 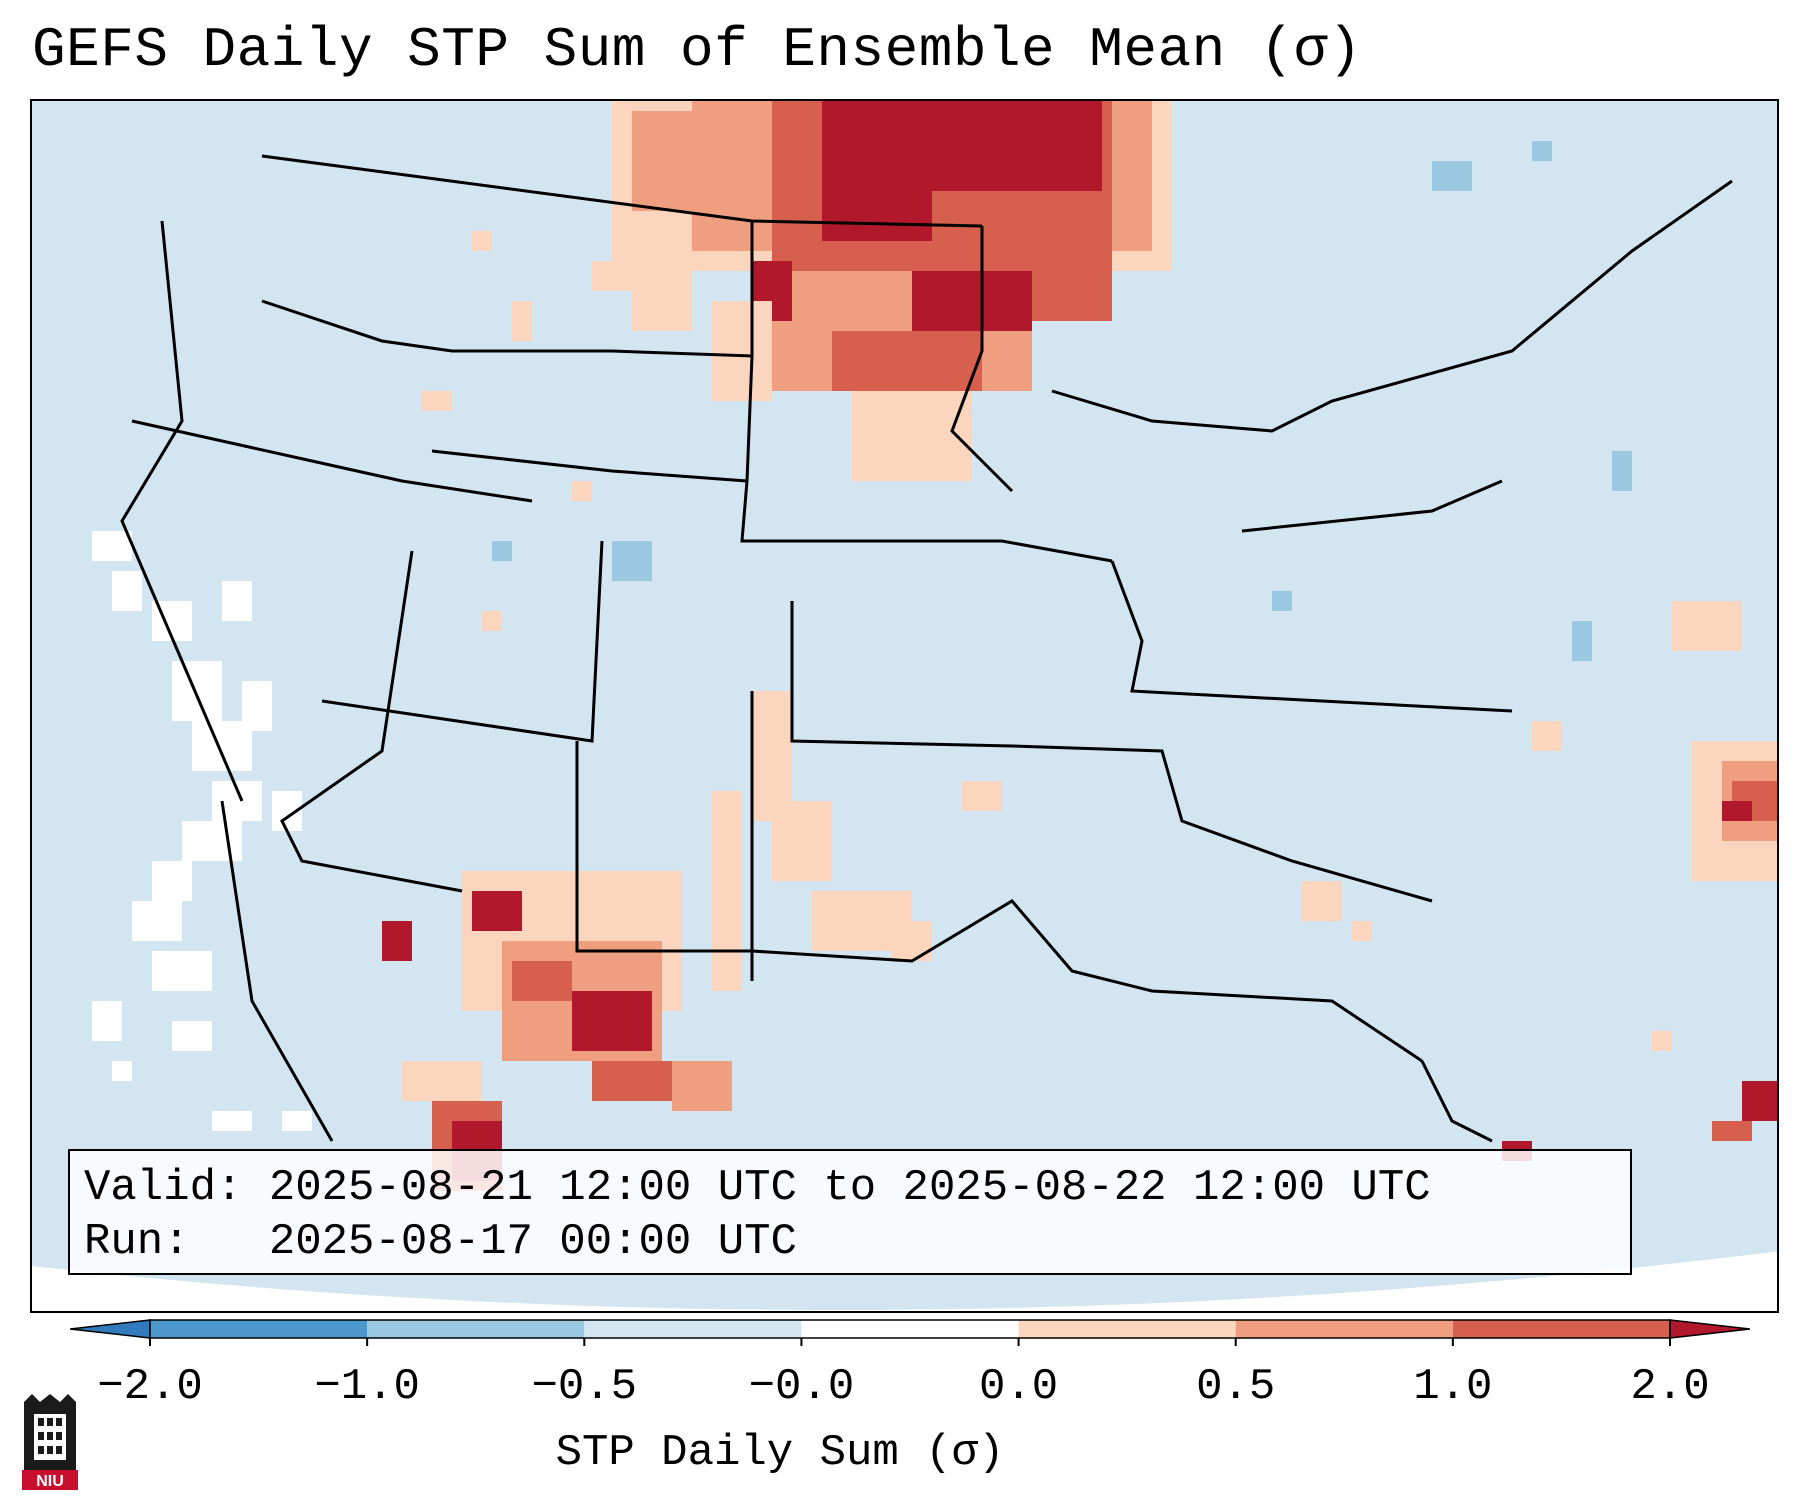 I want to click on colorbar-outline, so click(x=910, y=1329).